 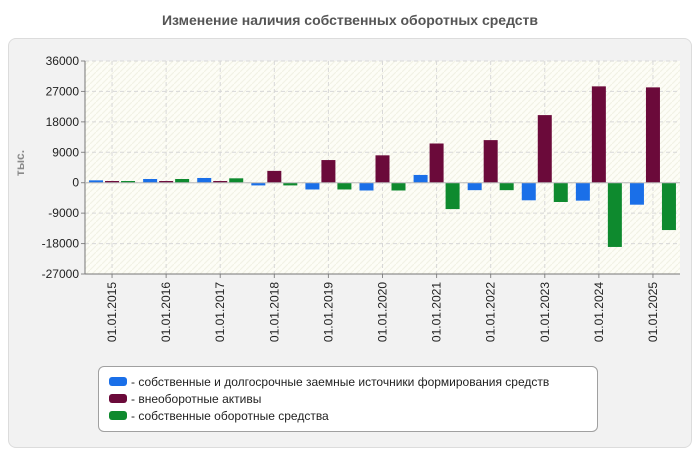 What do you see at coordinates (63, 91) in the screenshot?
I see `y-tick-label: 27000` at bounding box center [63, 91].